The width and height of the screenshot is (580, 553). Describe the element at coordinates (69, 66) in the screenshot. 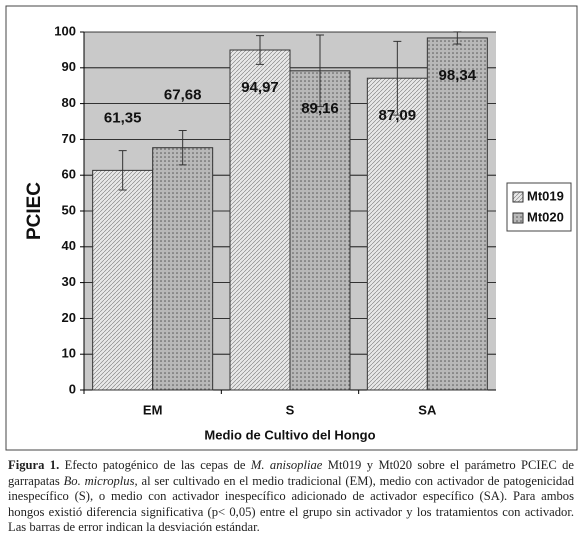

I see `y-tick-label: 90` at that location.